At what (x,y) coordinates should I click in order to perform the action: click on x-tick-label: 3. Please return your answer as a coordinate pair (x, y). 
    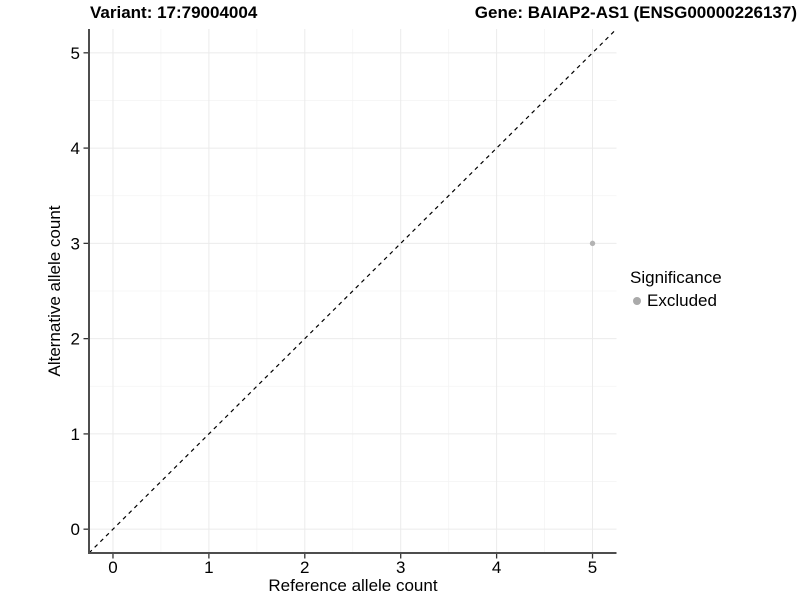
    Looking at the image, I should click on (400, 567).